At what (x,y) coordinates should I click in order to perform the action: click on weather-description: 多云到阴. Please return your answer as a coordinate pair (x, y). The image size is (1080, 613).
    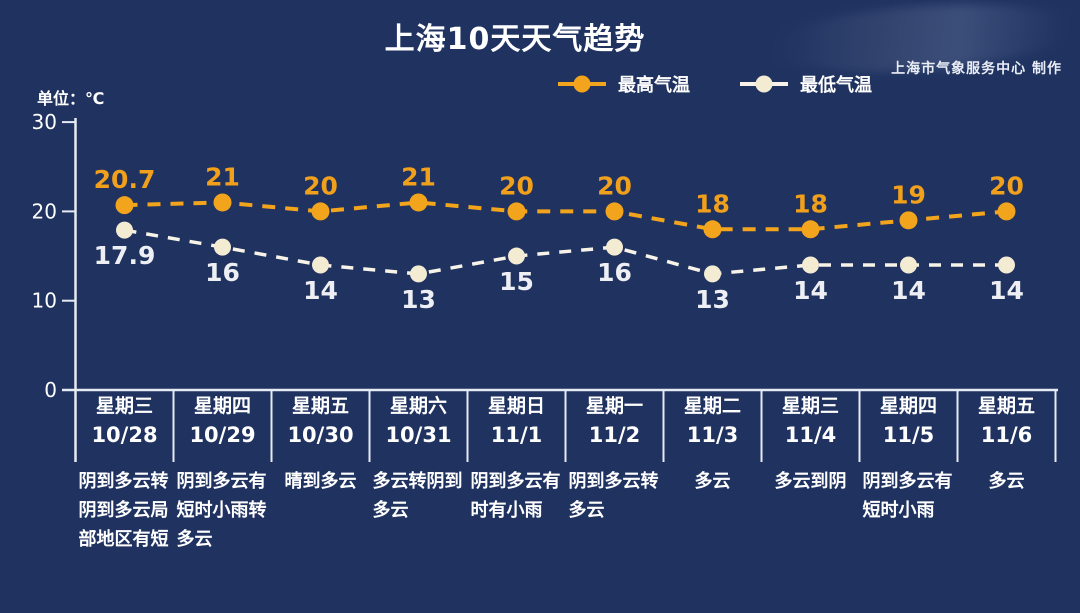
    Looking at the image, I should click on (810, 481).